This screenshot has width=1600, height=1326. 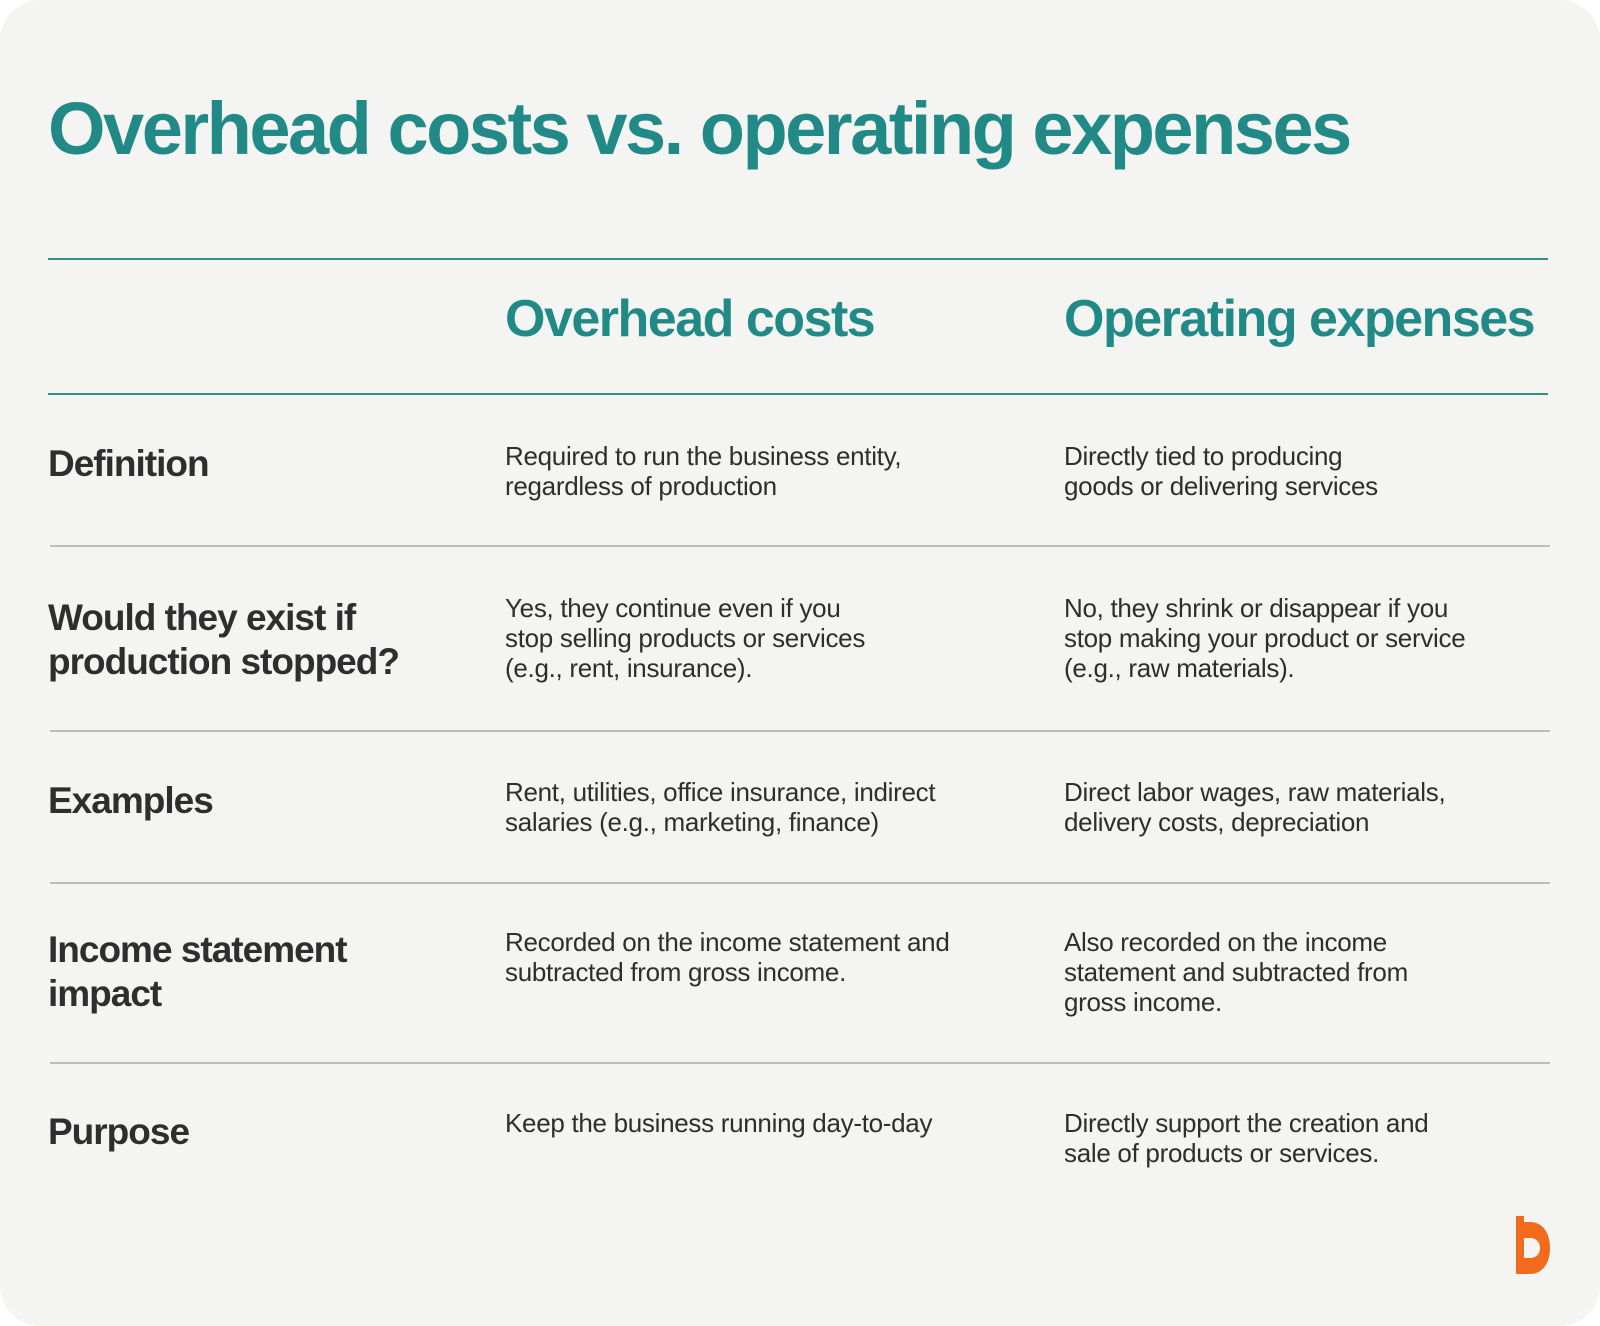 What do you see at coordinates (690, 319) in the screenshot?
I see `column-header-overhead: Overhead costs` at bounding box center [690, 319].